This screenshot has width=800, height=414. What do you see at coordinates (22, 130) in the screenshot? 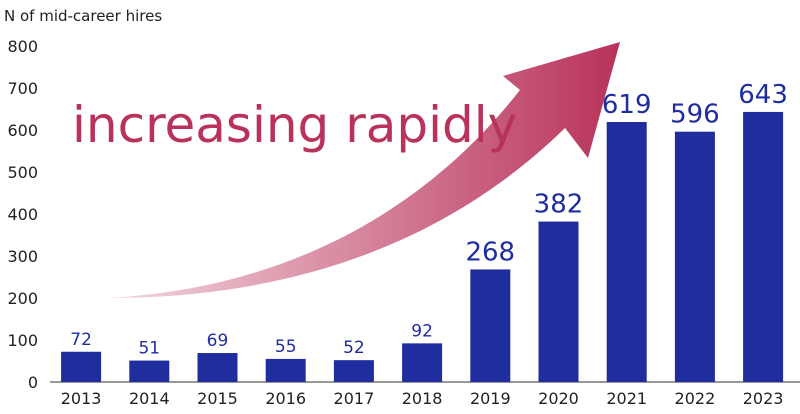
I see `y-tick-label-6: 600` at bounding box center [22, 130].